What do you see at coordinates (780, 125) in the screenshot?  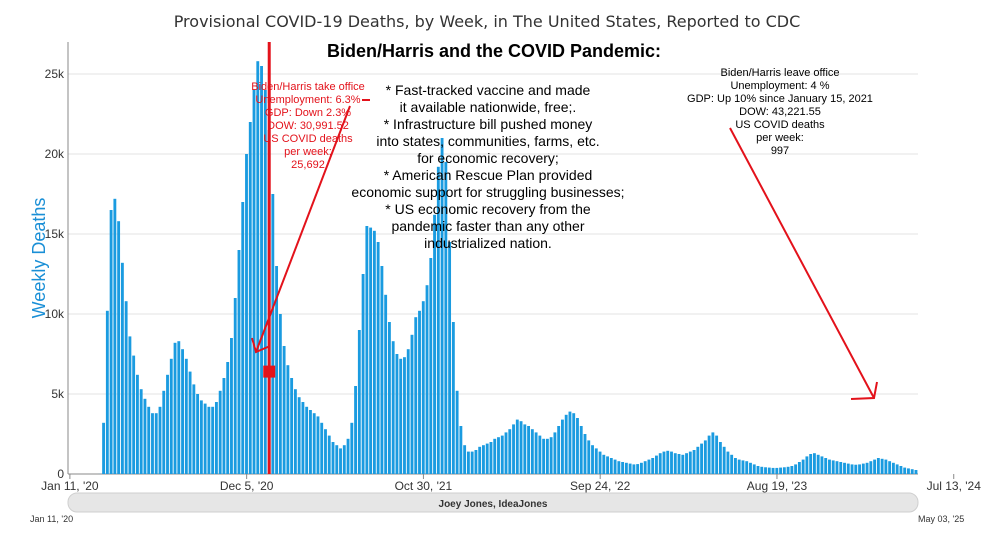 I see `leave-office-line-4: US COVID deaths` at bounding box center [780, 125].